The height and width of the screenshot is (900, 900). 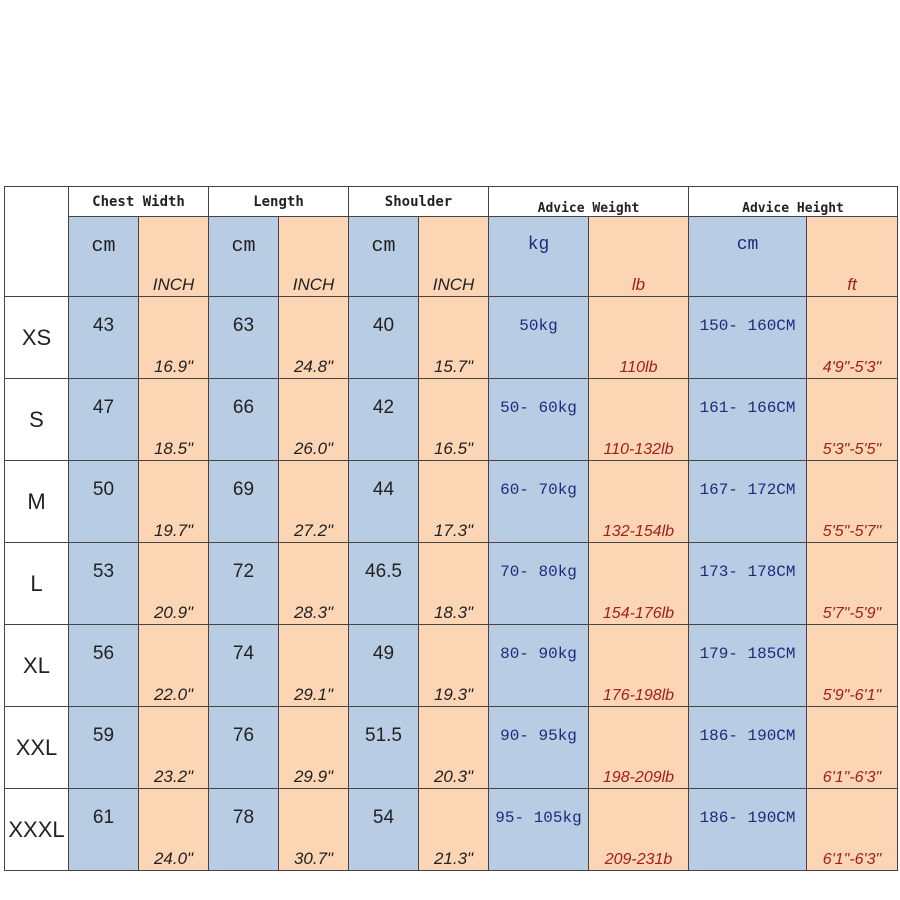 What do you see at coordinates (243, 665) in the screenshot?
I see `cell-length-cm: 74` at bounding box center [243, 665].